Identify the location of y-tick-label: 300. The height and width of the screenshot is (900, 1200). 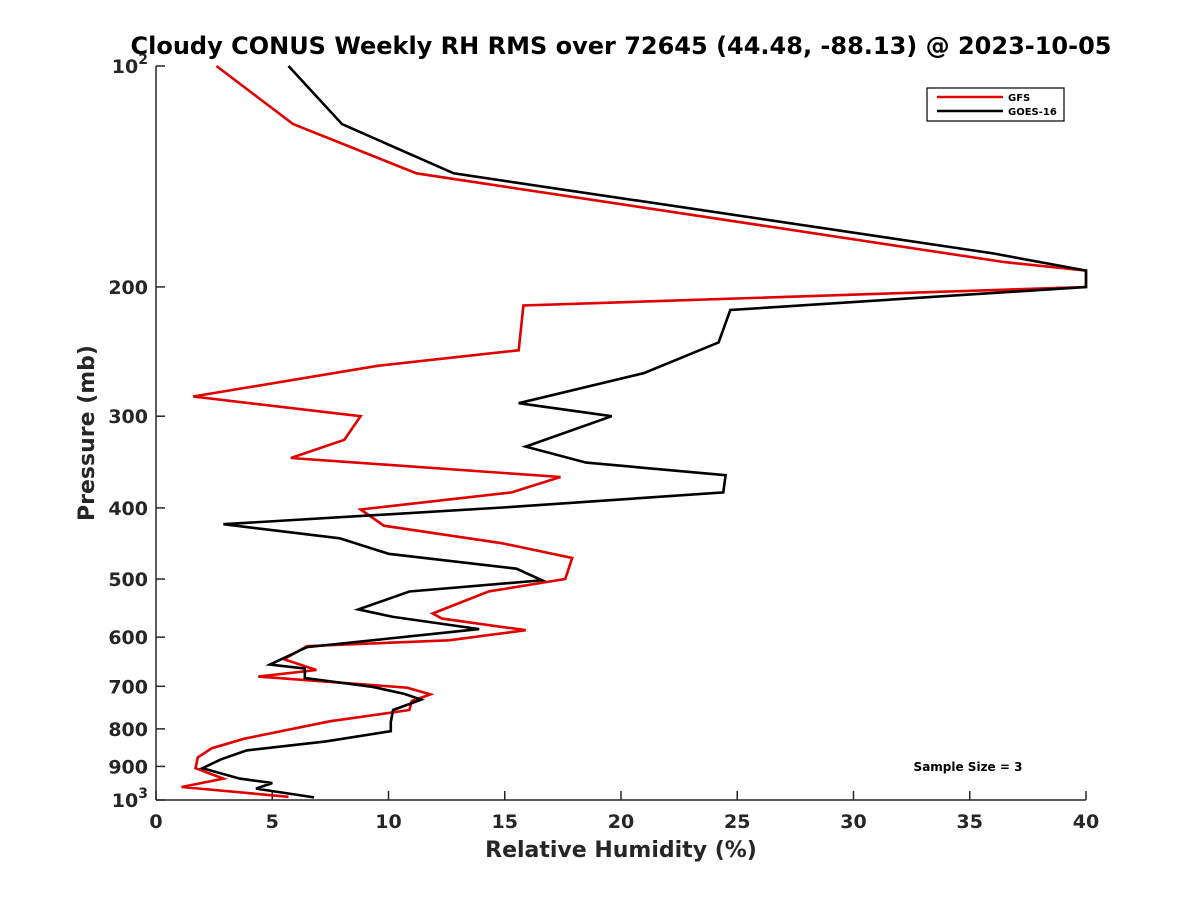
(128, 417).